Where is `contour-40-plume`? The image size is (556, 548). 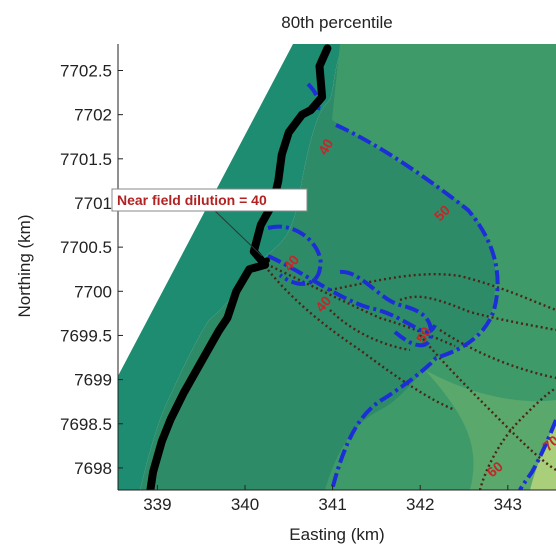
contour-40-plume is located at coordinates (352, 294).